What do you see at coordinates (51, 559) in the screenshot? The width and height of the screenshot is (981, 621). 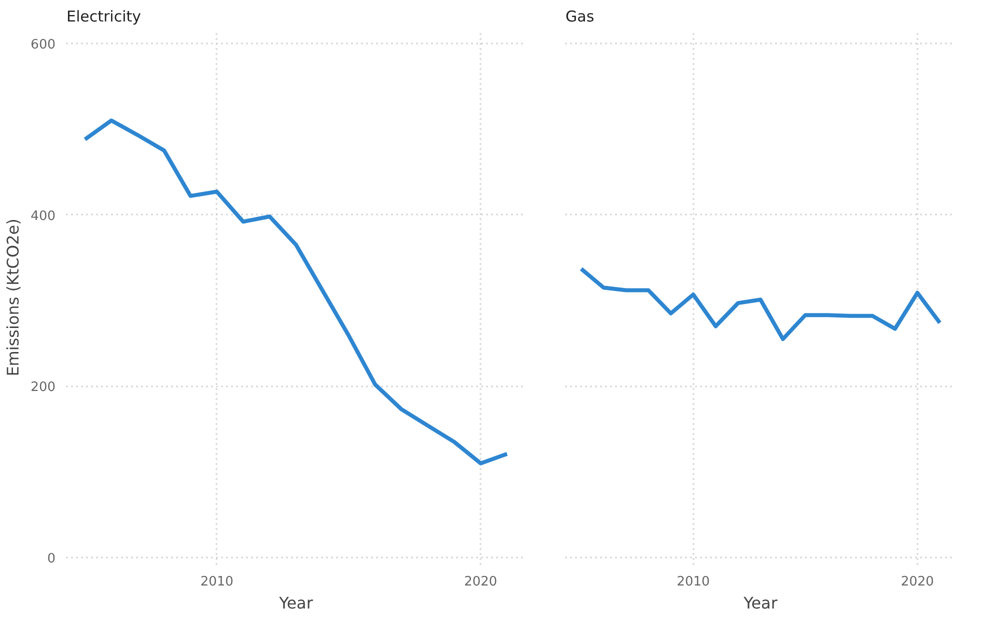 I see `y-tick-label: 0` at bounding box center [51, 559].